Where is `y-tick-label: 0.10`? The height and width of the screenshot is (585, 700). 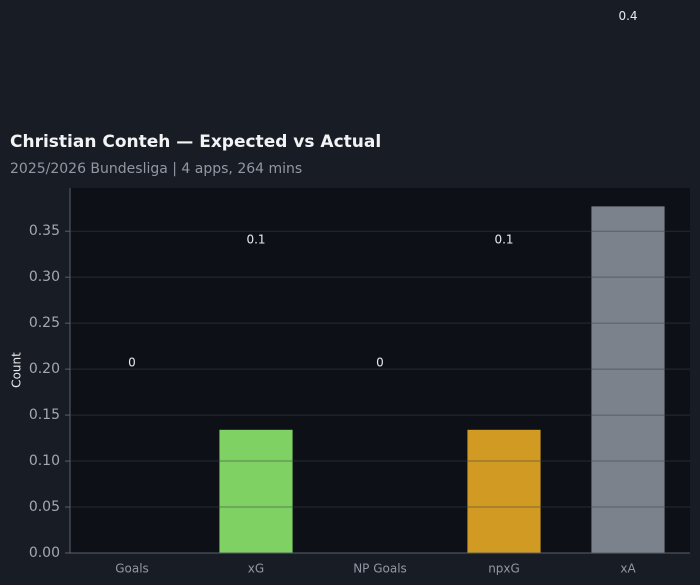
y-tick-label: 0.10 is located at coordinates (44, 461).